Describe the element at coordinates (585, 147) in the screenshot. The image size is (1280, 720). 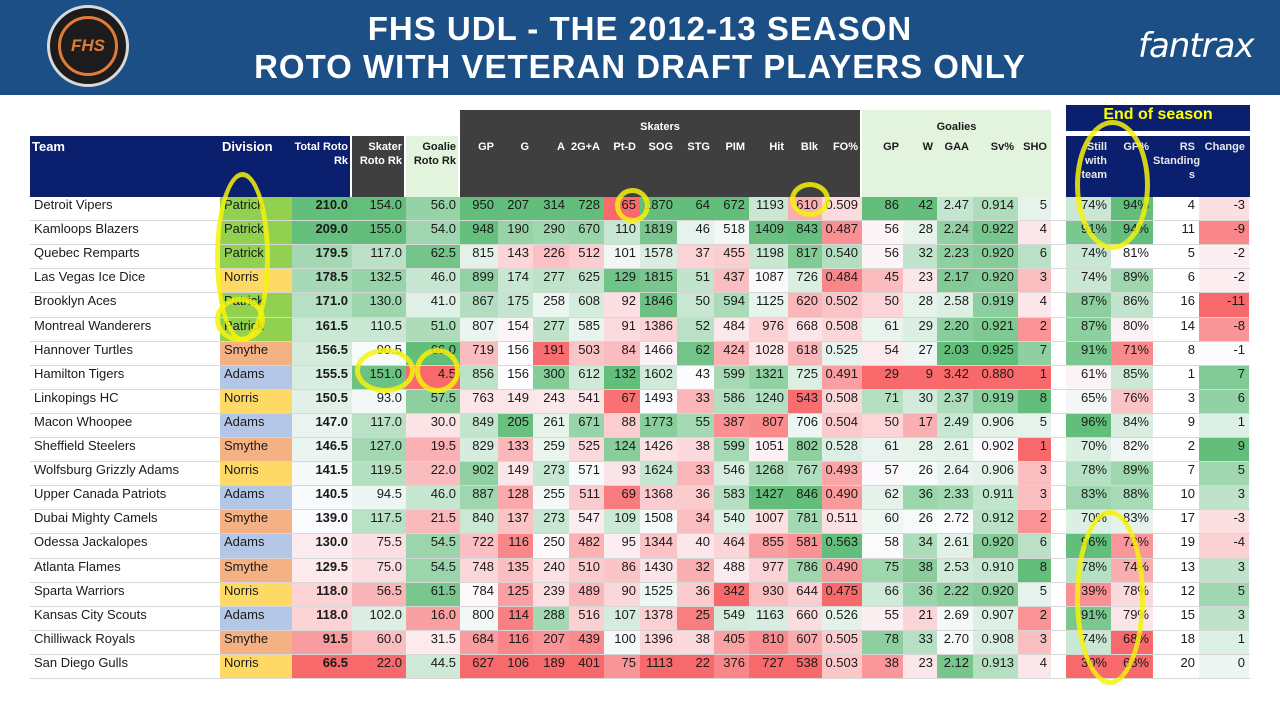
I see `column-header-2g-a: 2G+A` at that location.